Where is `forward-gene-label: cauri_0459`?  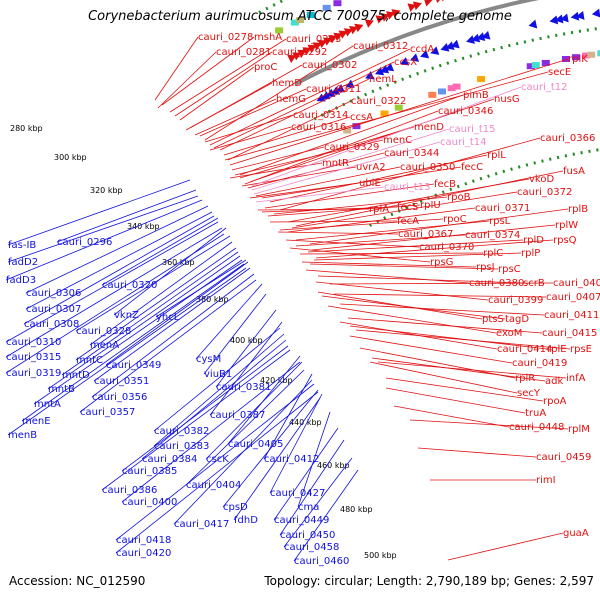
forward-gene-label: cauri_0459 is located at coordinates (563, 457).